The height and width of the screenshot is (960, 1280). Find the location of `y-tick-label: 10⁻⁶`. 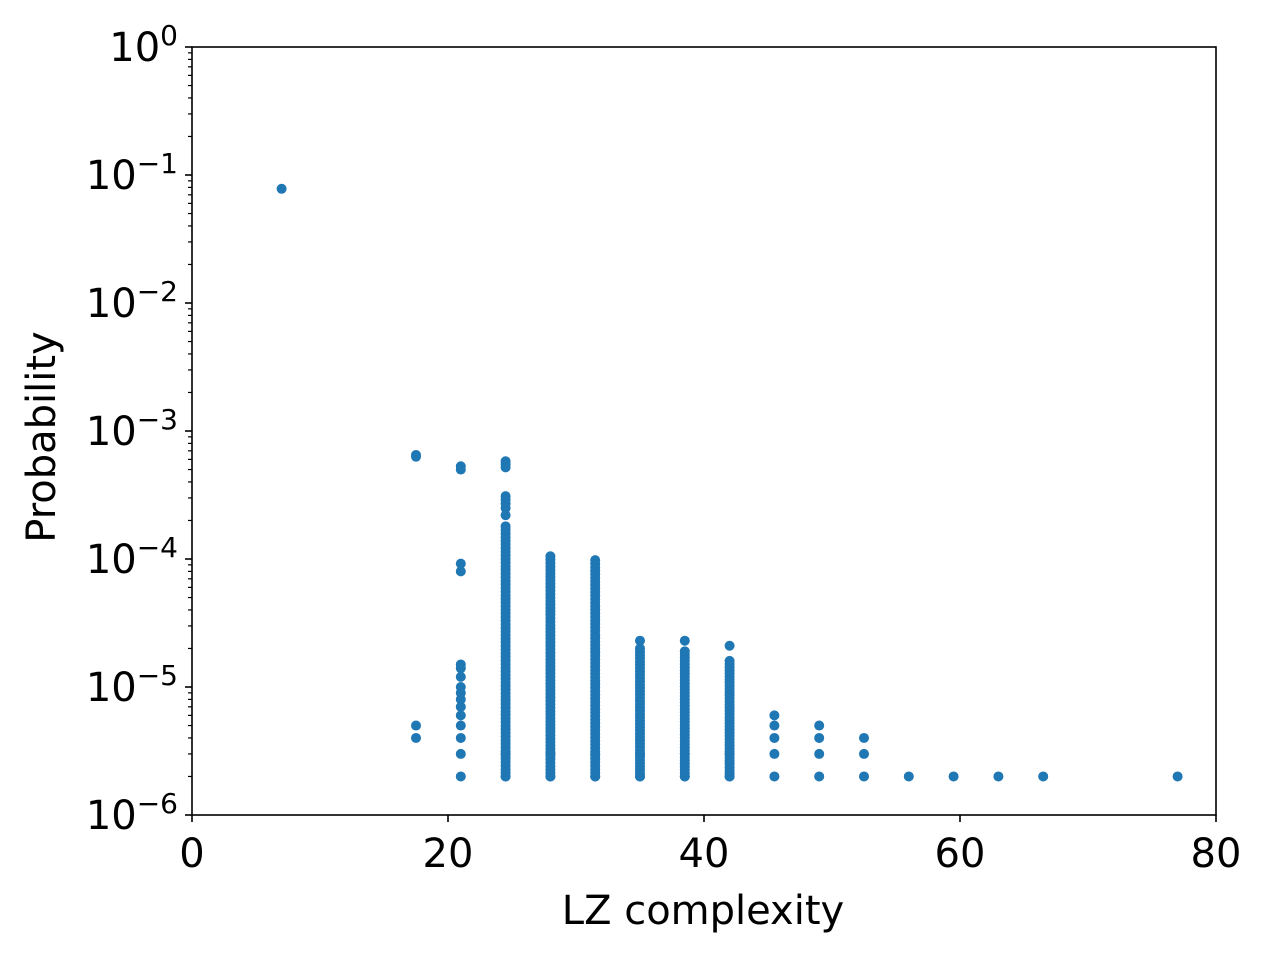

y-tick-label: 10⁻⁶ is located at coordinates (132, 813).